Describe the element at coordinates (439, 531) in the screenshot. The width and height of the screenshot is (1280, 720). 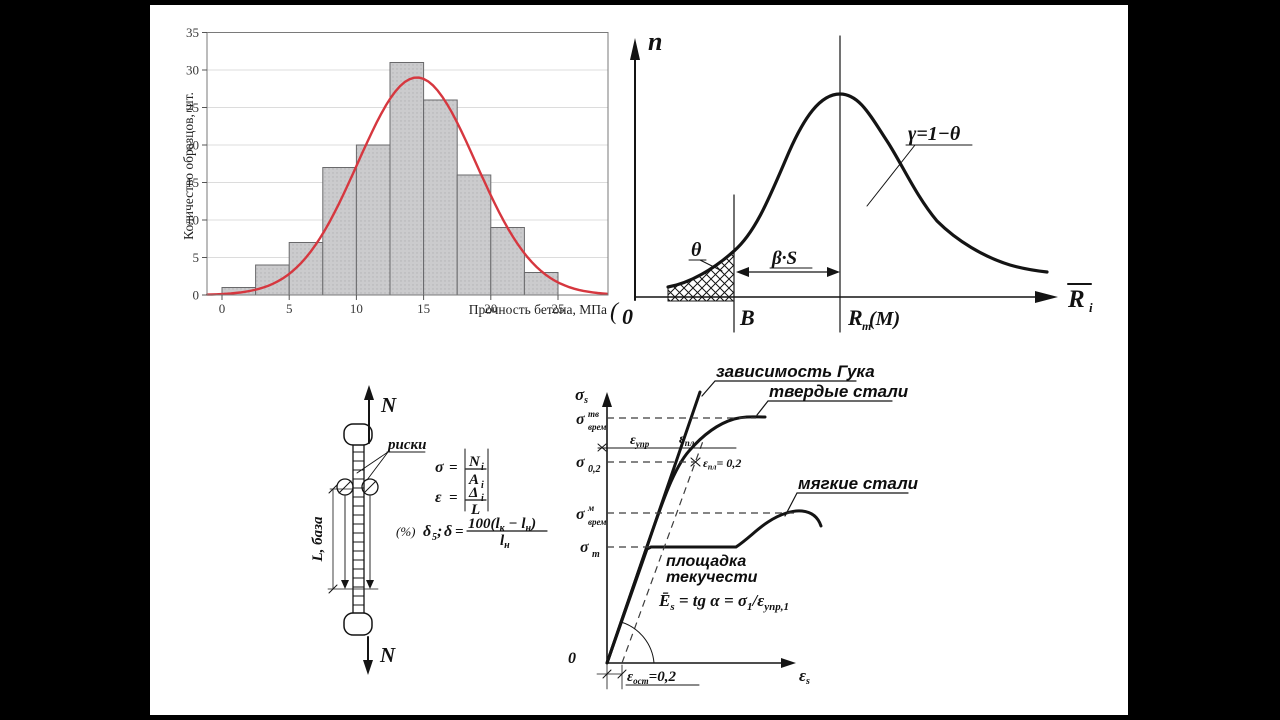
I see `elong-formula-semi: ;` at that location.